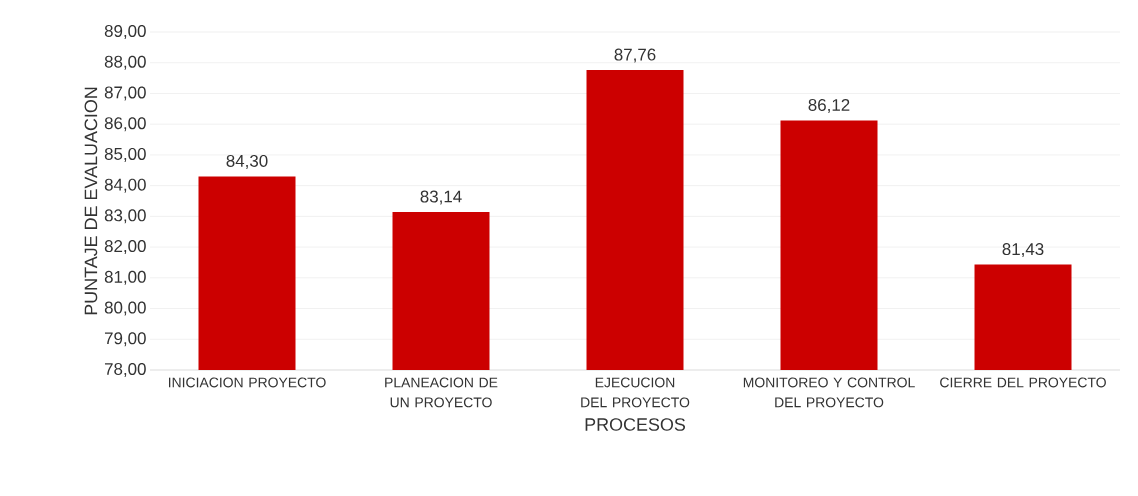 This screenshot has height=496, width=1138. Describe the element at coordinates (829, 105) in the screenshot. I see `data-label: 86,12` at that location.